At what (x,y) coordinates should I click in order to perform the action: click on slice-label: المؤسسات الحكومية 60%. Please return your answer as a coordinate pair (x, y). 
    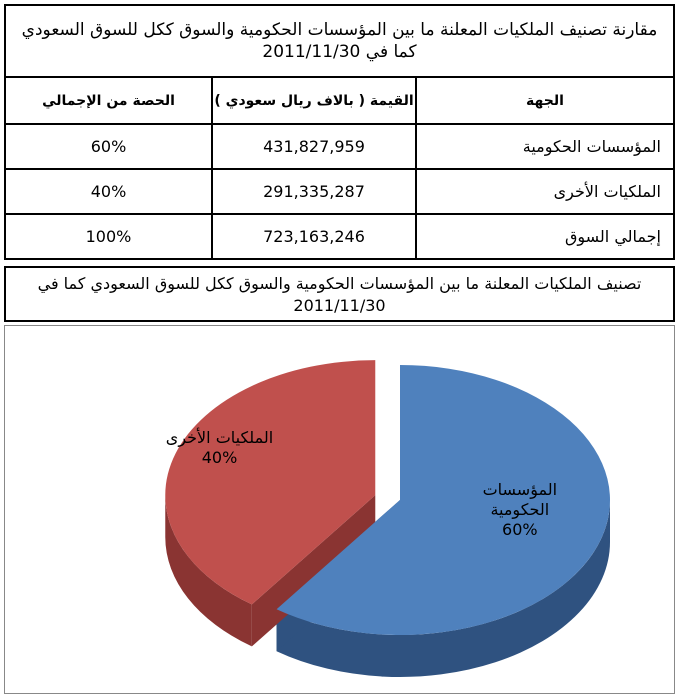
    Looking at the image, I should click on (520, 510).